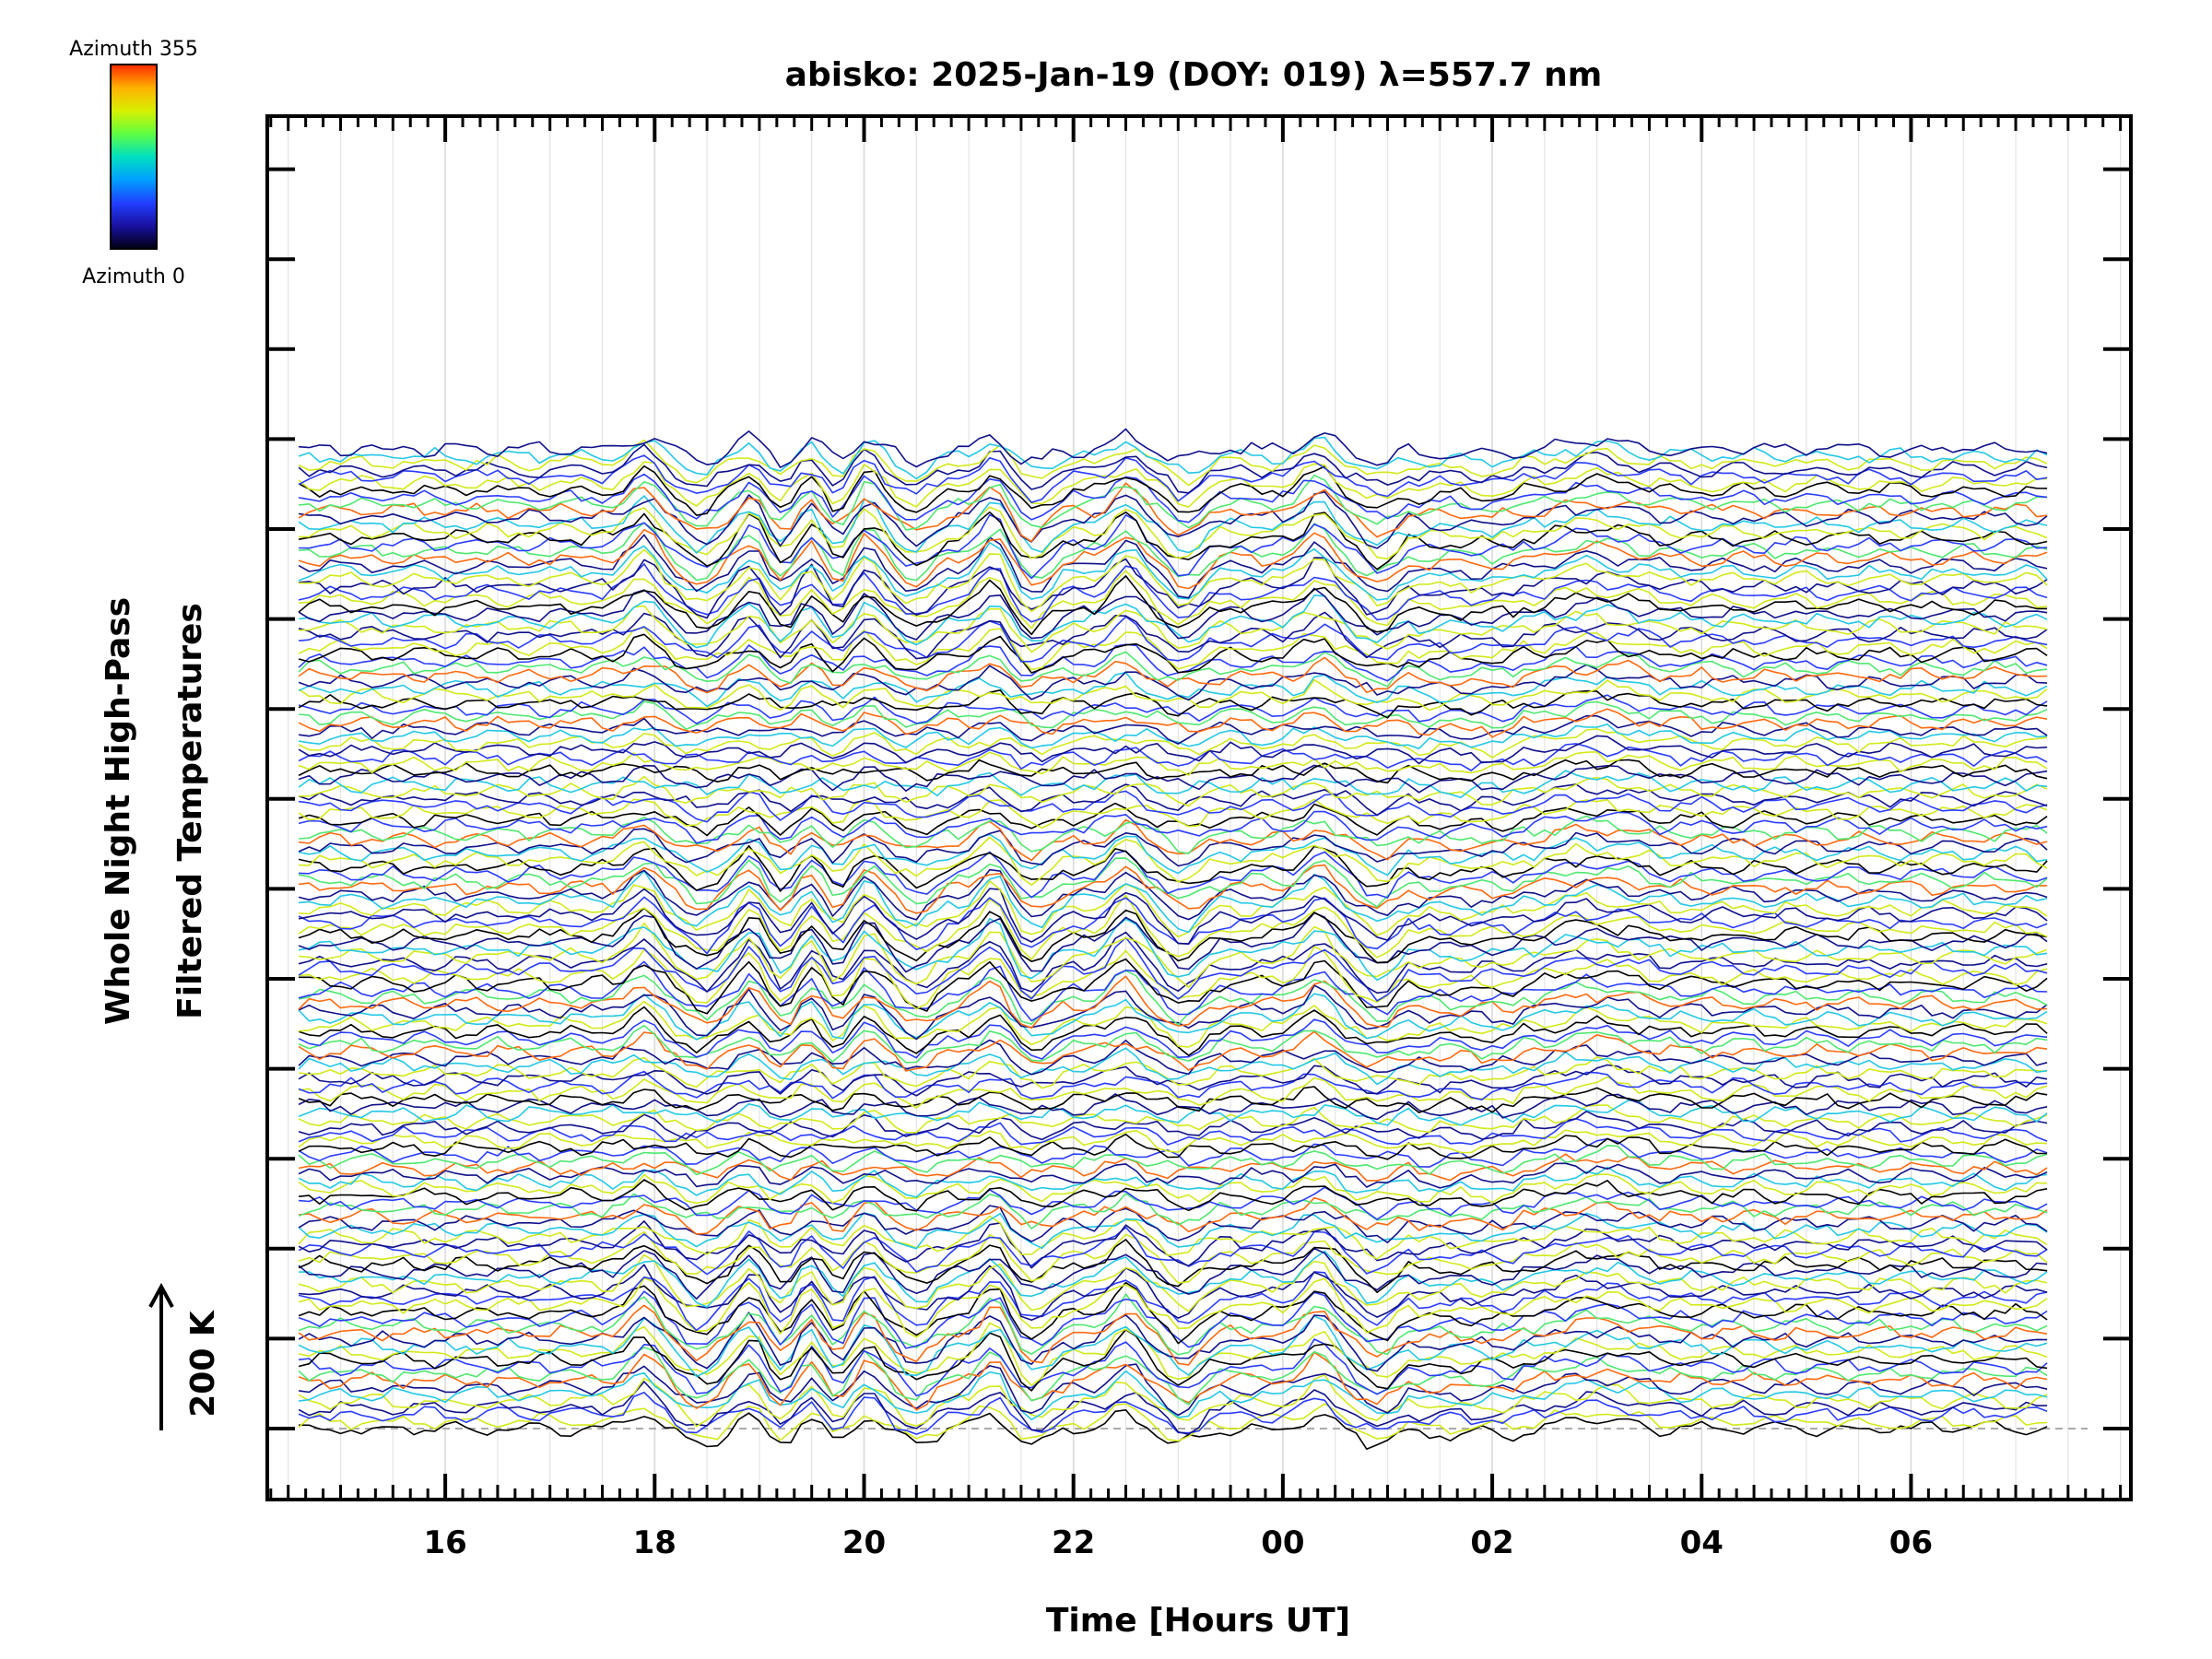 The width and height of the screenshot is (2212, 1659). What do you see at coordinates (1073, 1542) in the screenshot?
I see `x-tick-label: 22` at bounding box center [1073, 1542].